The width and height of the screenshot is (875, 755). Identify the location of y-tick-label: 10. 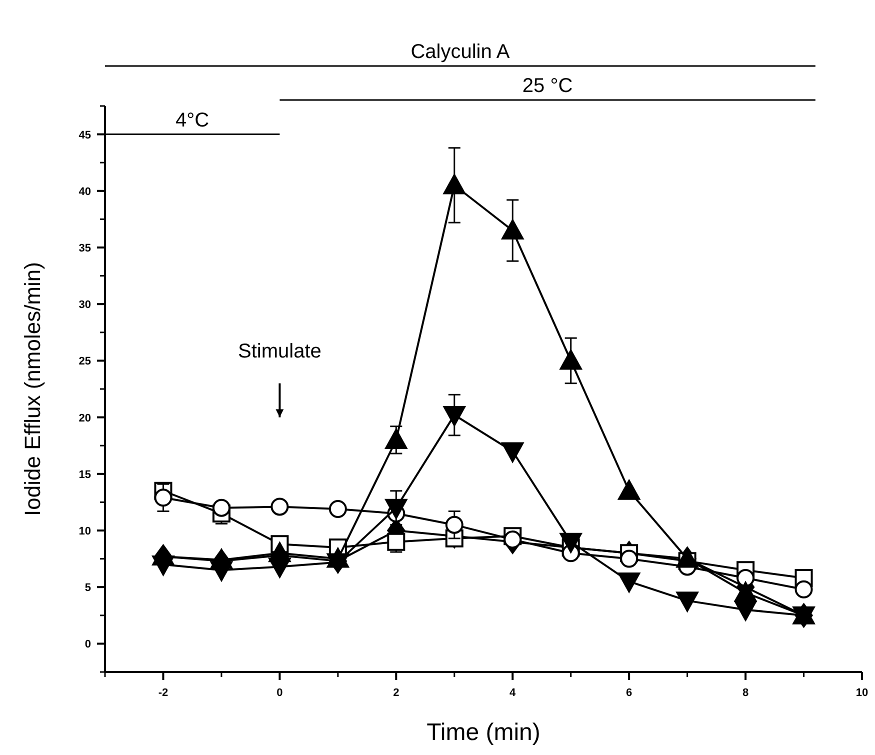
(84, 532).